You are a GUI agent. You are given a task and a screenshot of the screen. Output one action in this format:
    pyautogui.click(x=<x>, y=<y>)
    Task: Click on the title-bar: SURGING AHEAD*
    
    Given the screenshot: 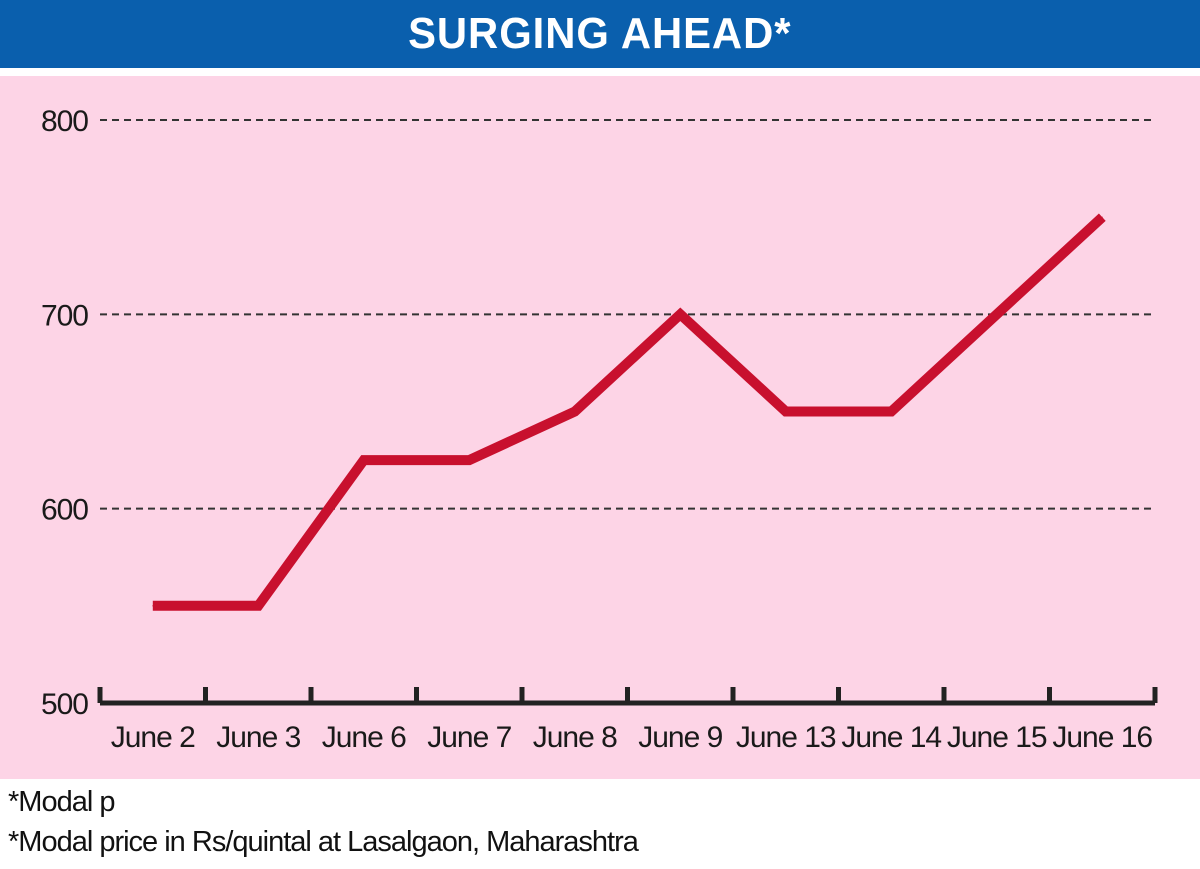 What is the action you would take?
    pyautogui.click(x=600, y=34)
    